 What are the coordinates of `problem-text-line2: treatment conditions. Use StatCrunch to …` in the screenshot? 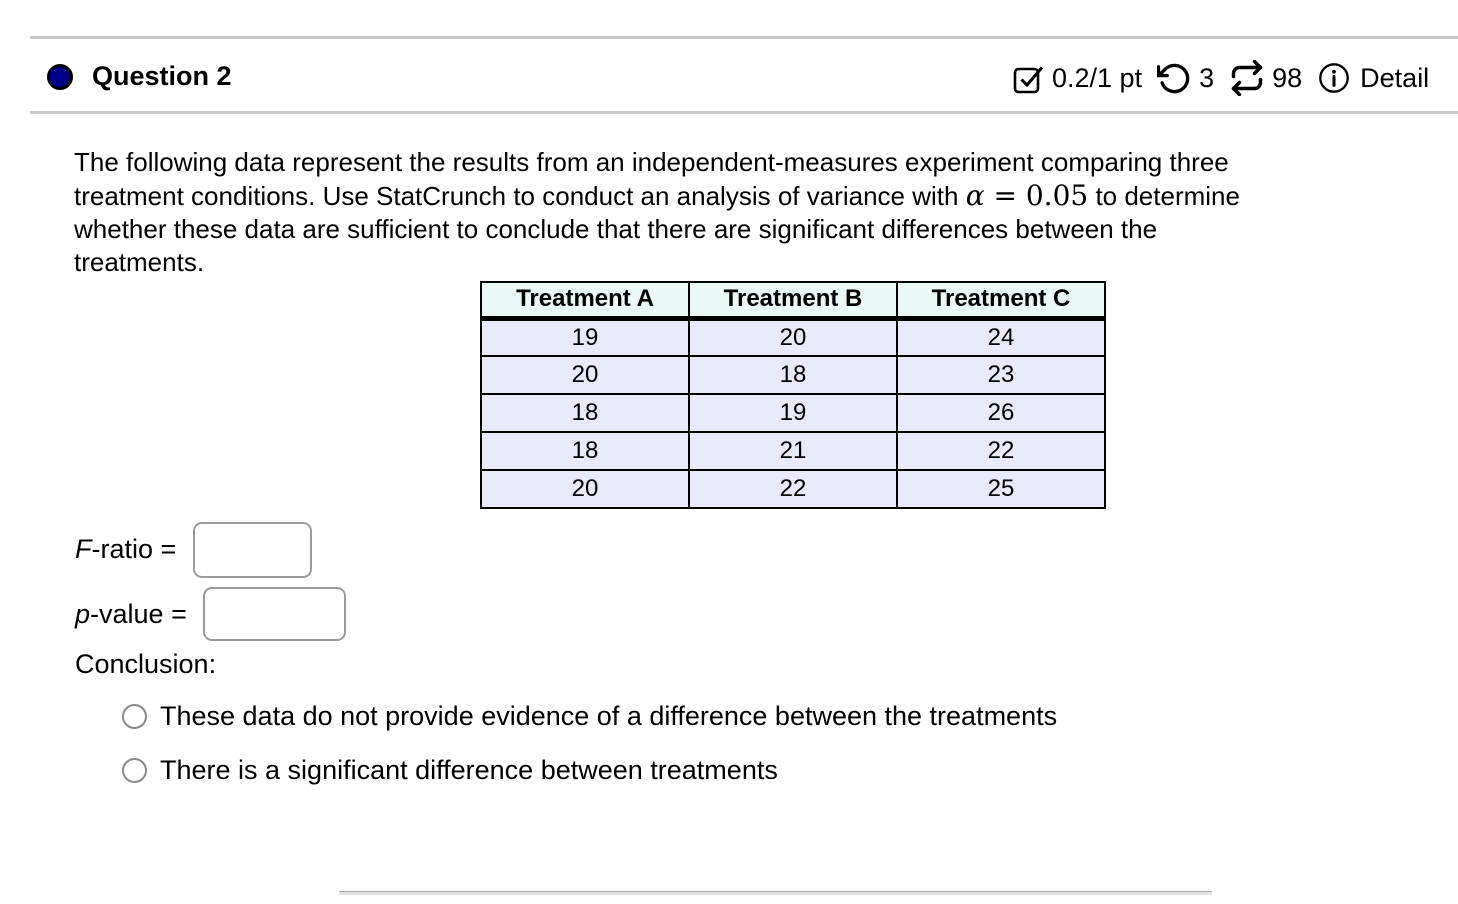 It's located at (657, 195).